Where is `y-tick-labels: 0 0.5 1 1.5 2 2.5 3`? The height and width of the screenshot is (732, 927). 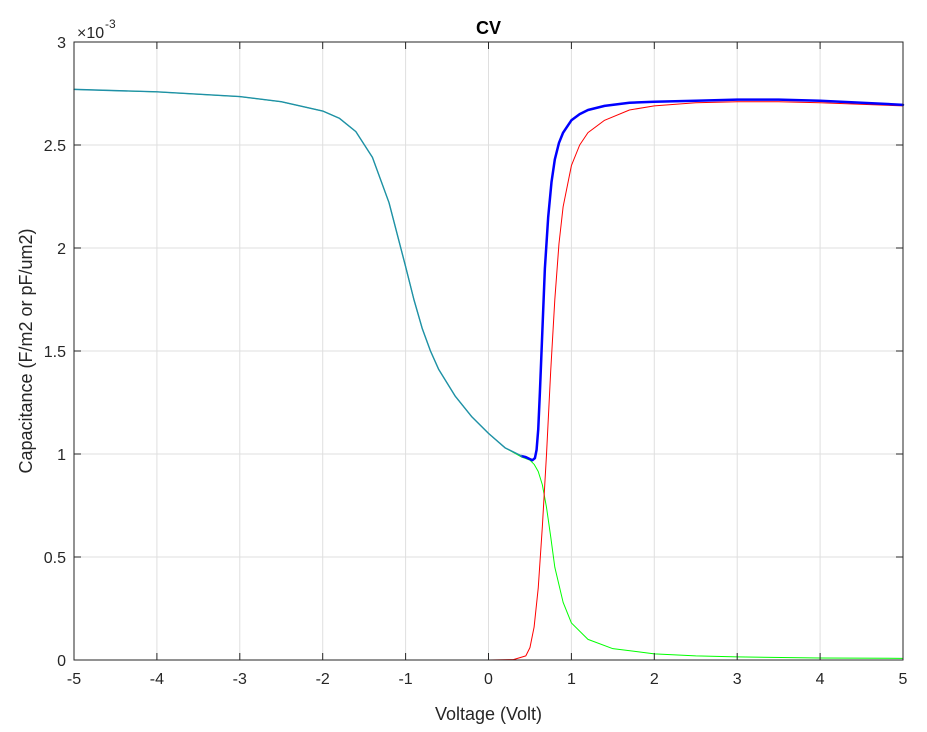 y-tick-labels: 0 0.5 1 1.5 2 2.5 3 is located at coordinates (55, 352).